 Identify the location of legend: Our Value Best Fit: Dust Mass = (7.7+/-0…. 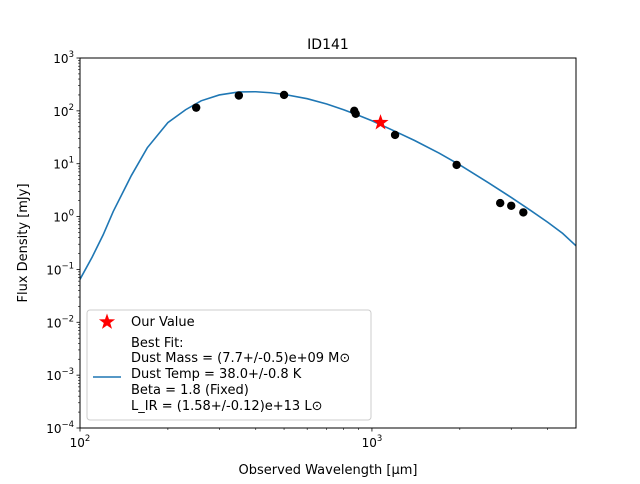
(229, 365).